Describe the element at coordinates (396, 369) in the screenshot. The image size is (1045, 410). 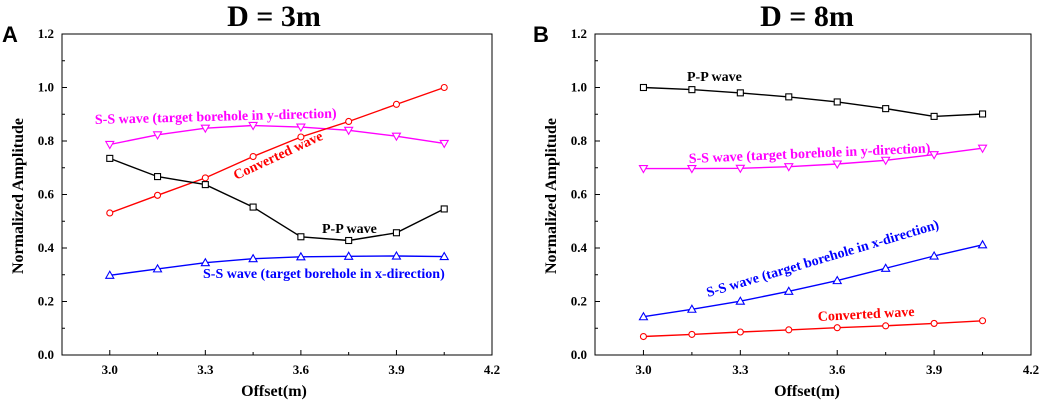
I see `panel-a-x-tick-label: 3.9` at that location.